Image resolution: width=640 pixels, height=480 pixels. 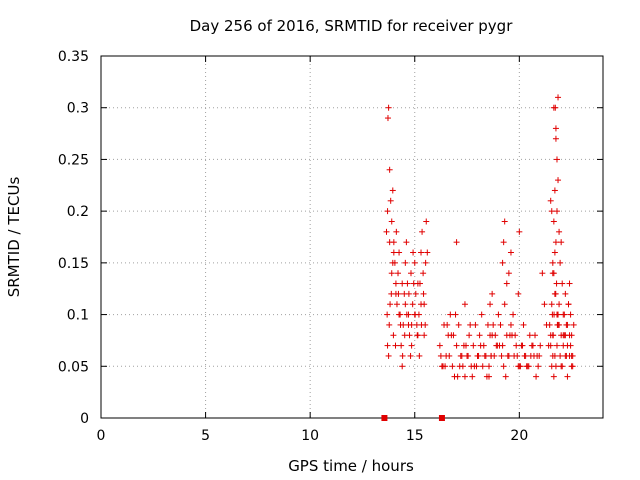 I want to click on y-tick-label: 0.05, so click(x=73, y=367).